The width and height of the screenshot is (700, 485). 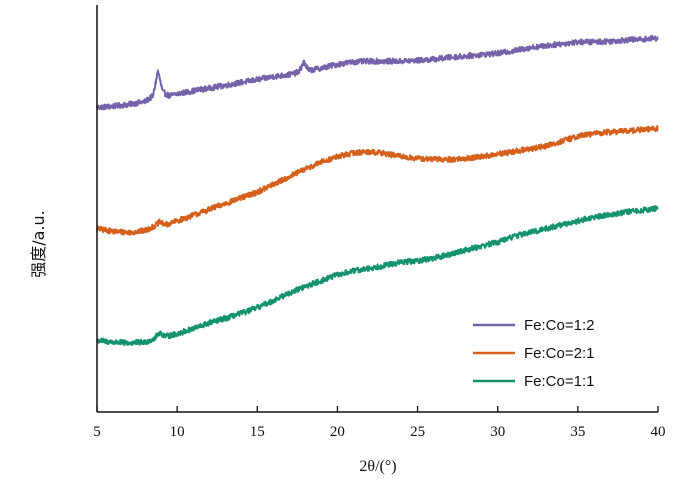 What do you see at coordinates (38, 244) in the screenshot?
I see `y-axis-title: 强度/a.u.` at bounding box center [38, 244].